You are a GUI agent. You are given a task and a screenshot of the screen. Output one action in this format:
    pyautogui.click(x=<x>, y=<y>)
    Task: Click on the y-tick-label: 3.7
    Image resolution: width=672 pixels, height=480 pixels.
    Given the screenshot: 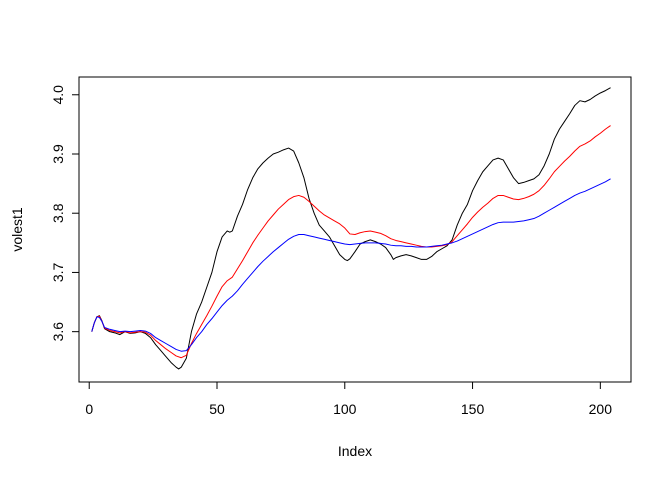 What is the action you would take?
    pyautogui.click(x=58, y=272)
    